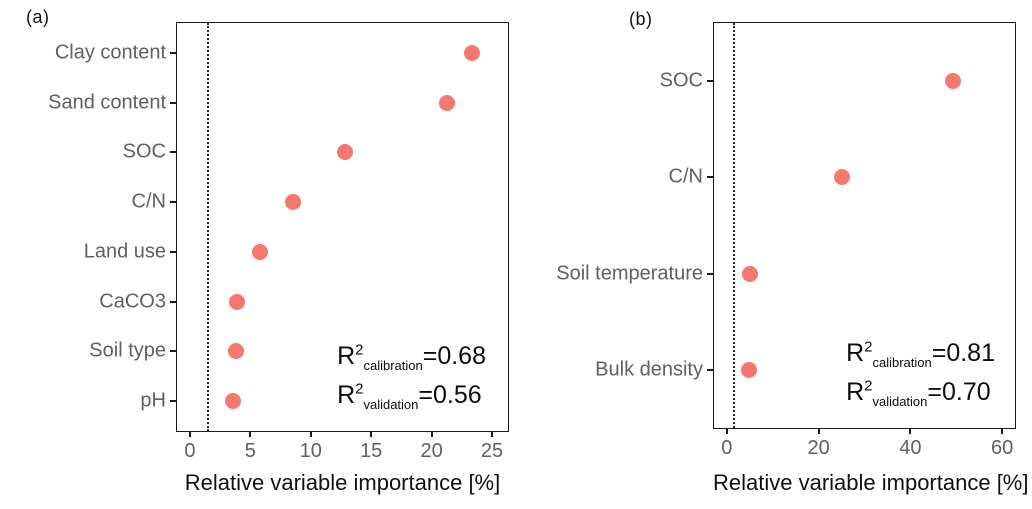  Describe the element at coordinates (310, 451) in the screenshot. I see `x-tick-label: 10` at that location.